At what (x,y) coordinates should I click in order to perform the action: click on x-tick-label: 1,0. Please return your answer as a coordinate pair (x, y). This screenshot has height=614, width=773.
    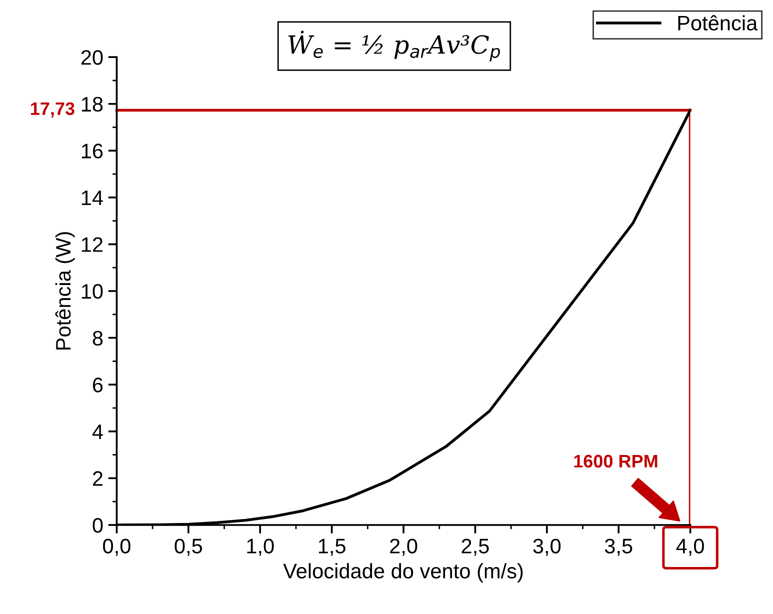
    Looking at the image, I should click on (260, 547).